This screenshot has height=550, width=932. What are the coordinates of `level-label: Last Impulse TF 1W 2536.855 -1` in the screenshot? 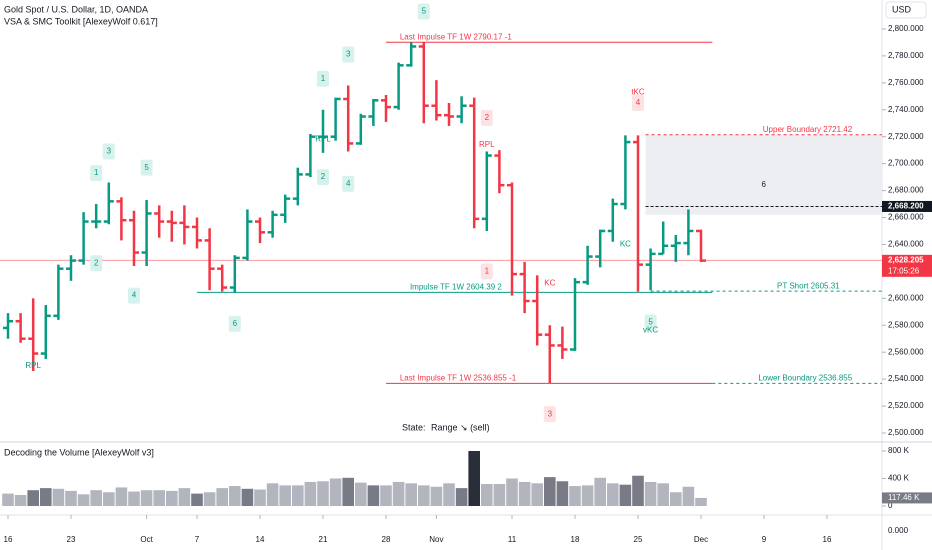 It's located at (458, 377).